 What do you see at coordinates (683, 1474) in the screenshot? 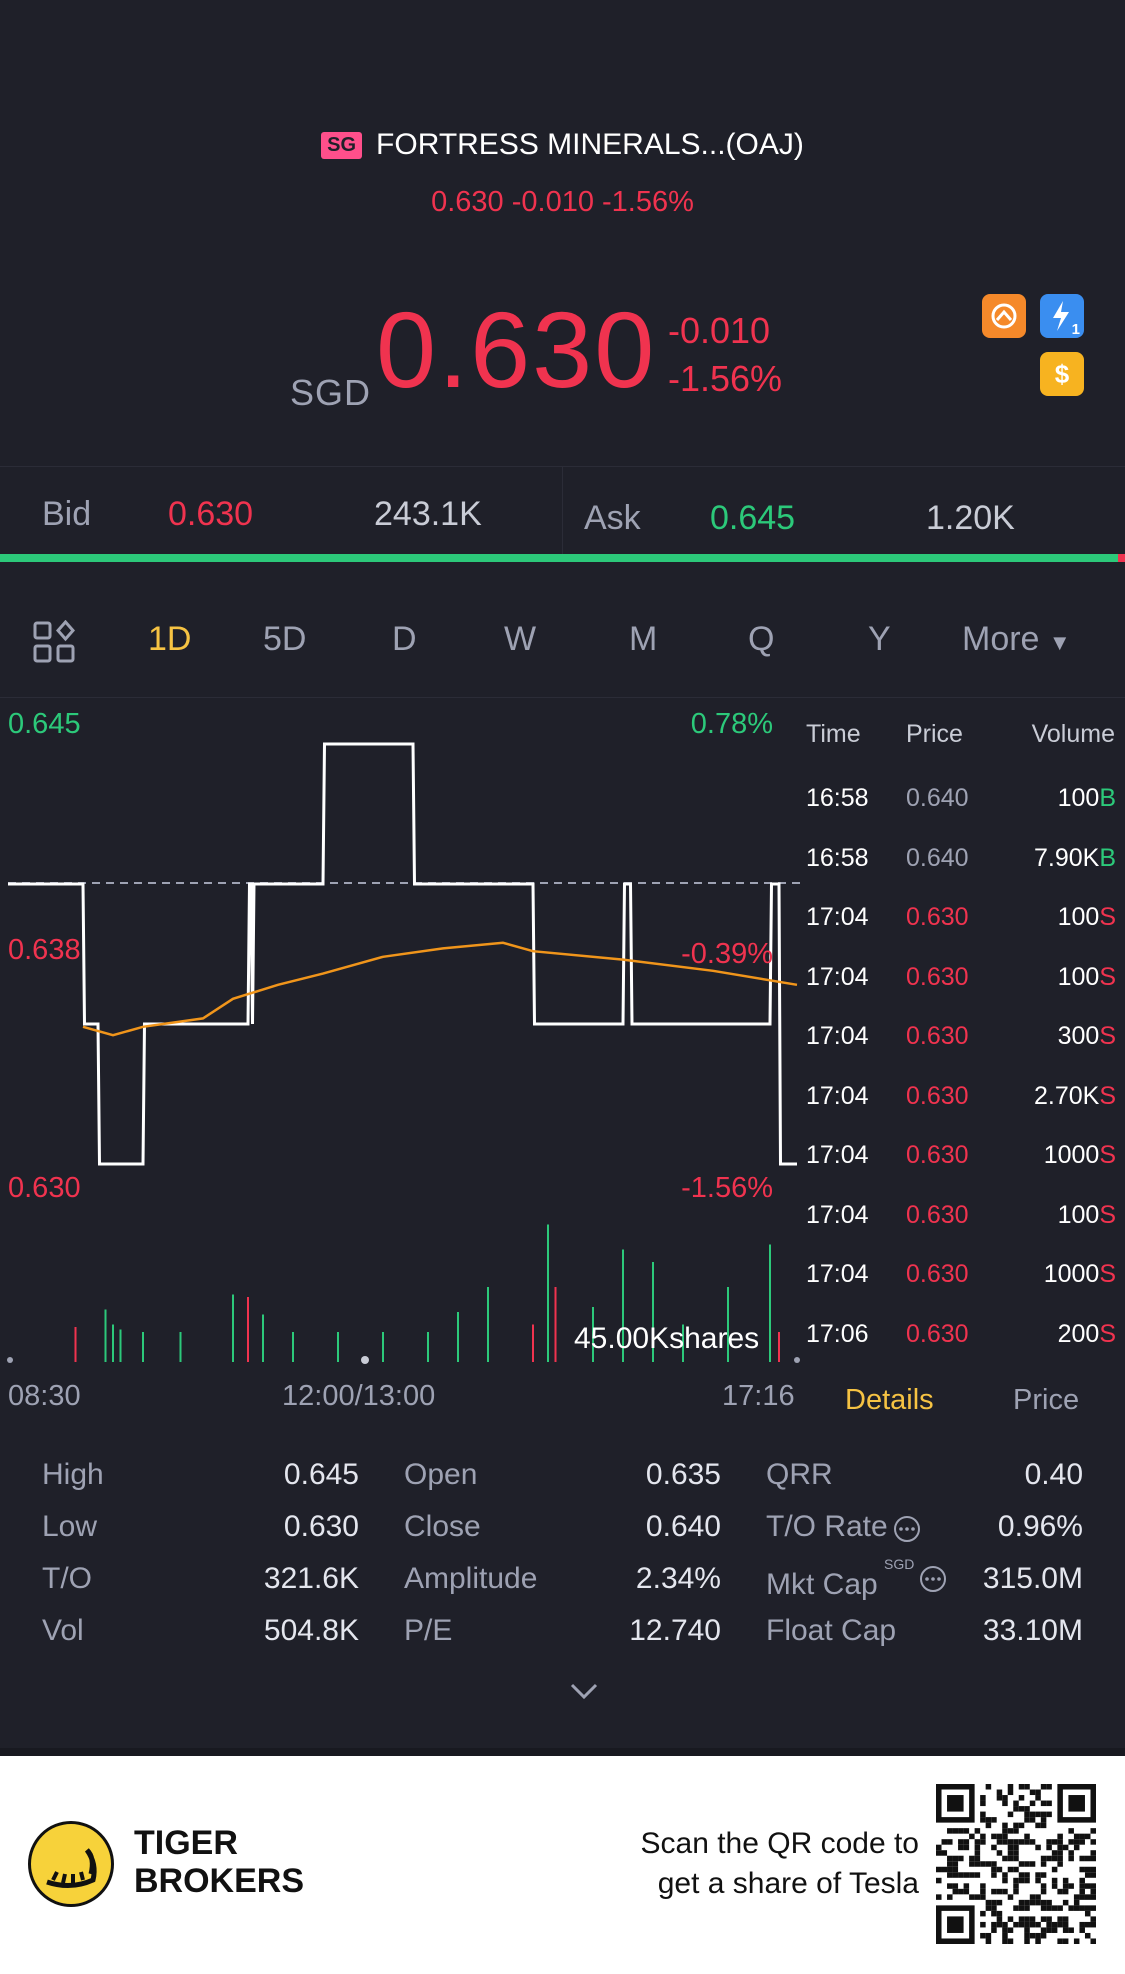
I see `stat-value: 0.635` at bounding box center [683, 1474].